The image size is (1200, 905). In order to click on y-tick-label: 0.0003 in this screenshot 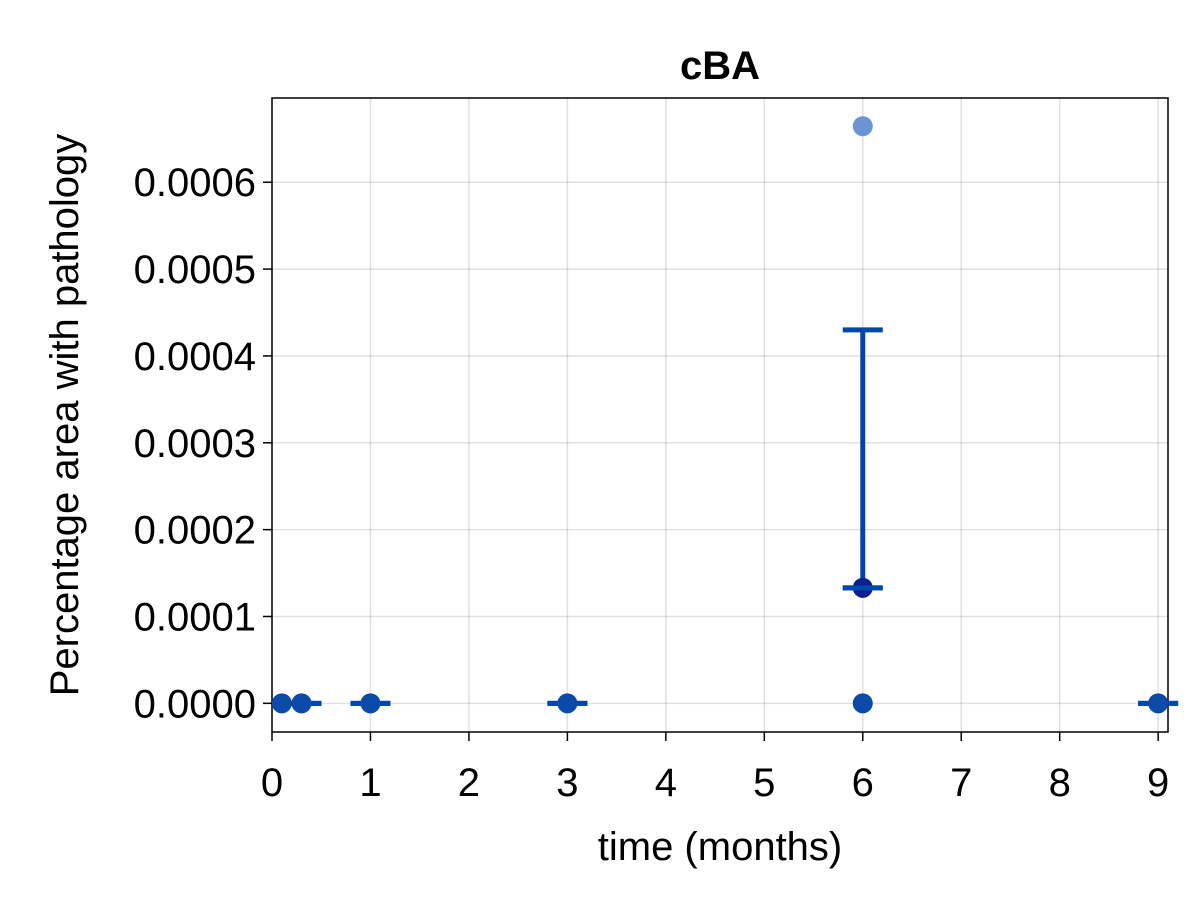, I will do `click(195, 444)`.